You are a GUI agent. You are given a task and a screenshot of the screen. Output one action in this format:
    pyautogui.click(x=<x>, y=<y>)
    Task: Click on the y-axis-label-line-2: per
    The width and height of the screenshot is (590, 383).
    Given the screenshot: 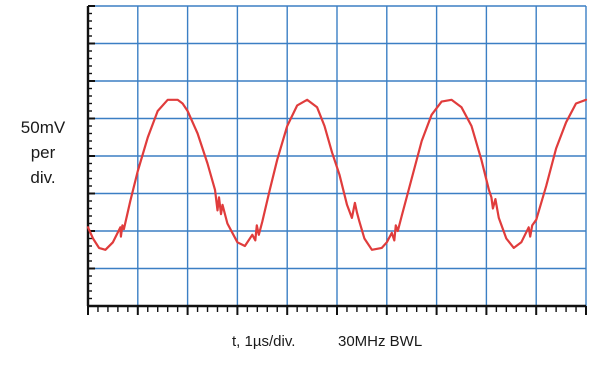 What is the action you would take?
    pyautogui.click(x=43, y=152)
    